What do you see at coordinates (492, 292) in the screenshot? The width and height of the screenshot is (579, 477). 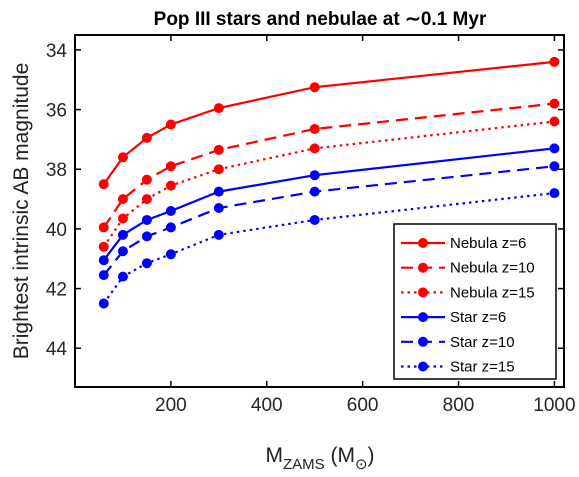 I see `legend-label: Nebula z=15` at bounding box center [492, 292].